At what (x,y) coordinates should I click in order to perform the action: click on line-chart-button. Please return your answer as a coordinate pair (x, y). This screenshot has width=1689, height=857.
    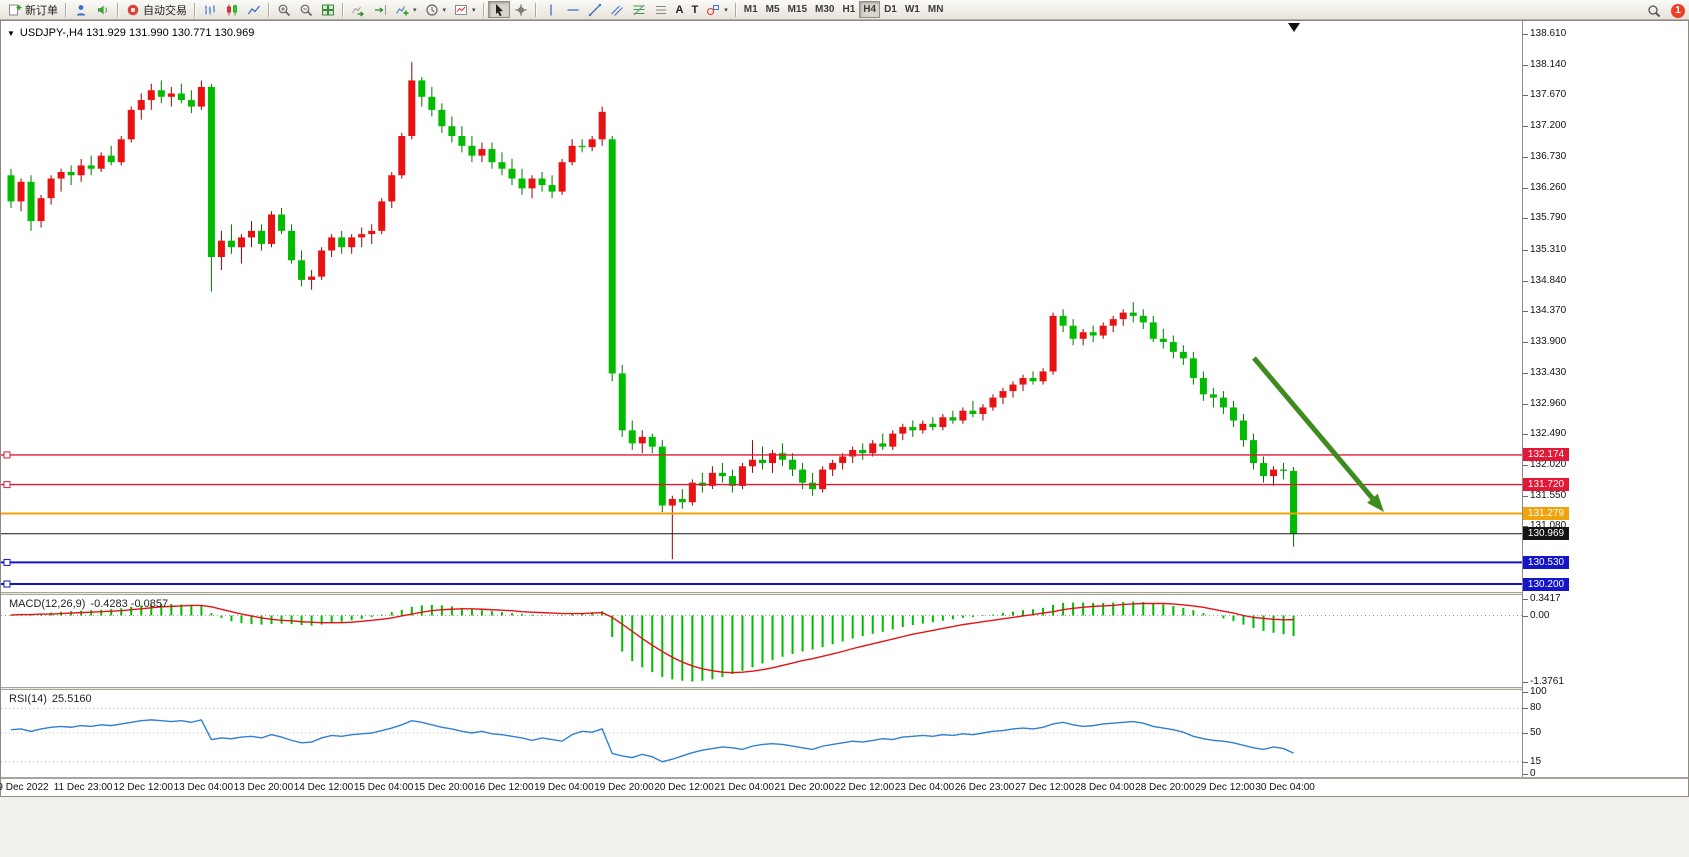
    Looking at the image, I should click on (254, 9).